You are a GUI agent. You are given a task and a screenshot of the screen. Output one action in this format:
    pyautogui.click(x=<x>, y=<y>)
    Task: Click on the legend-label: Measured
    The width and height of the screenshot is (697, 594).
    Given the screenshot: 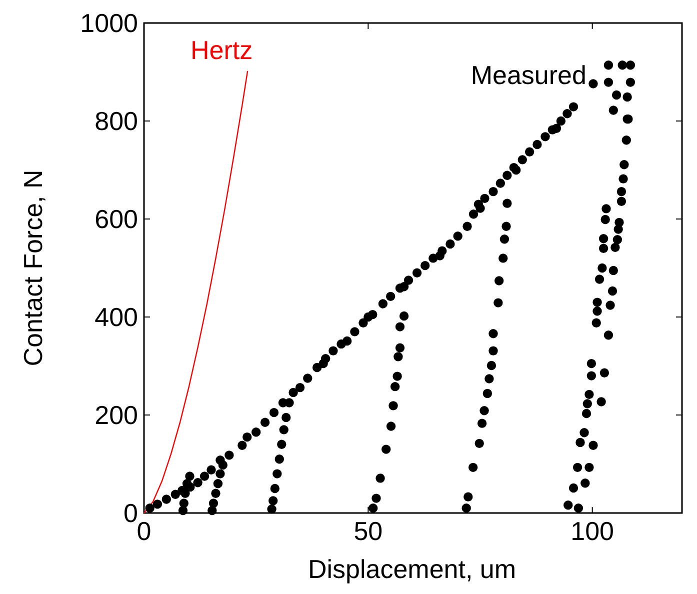 What is the action you would take?
    pyautogui.click(x=528, y=75)
    